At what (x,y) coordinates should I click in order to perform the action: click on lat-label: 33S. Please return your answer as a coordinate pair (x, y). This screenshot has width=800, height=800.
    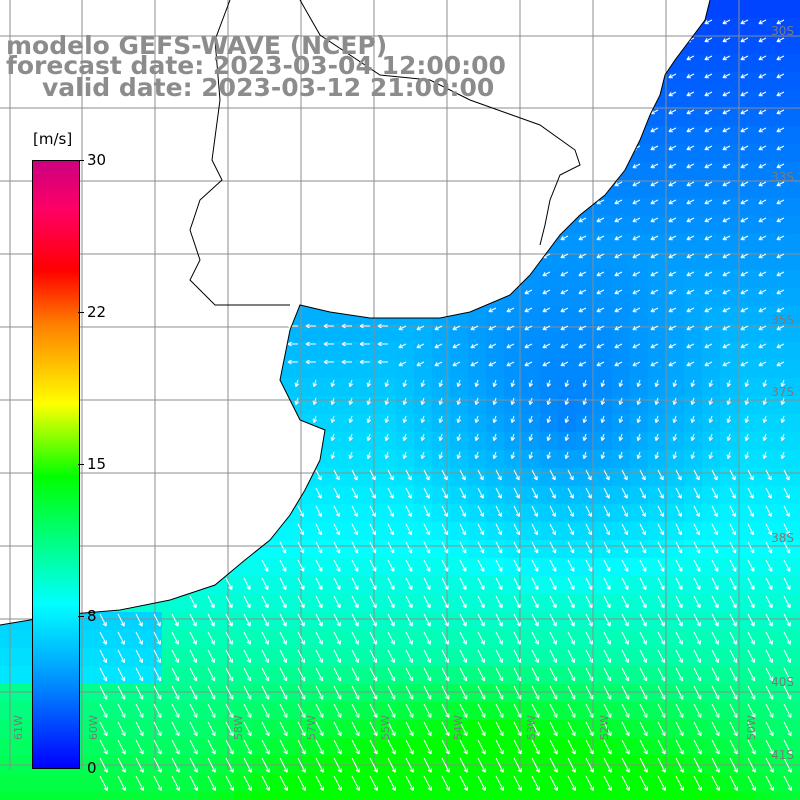
    Looking at the image, I should click on (782, 177).